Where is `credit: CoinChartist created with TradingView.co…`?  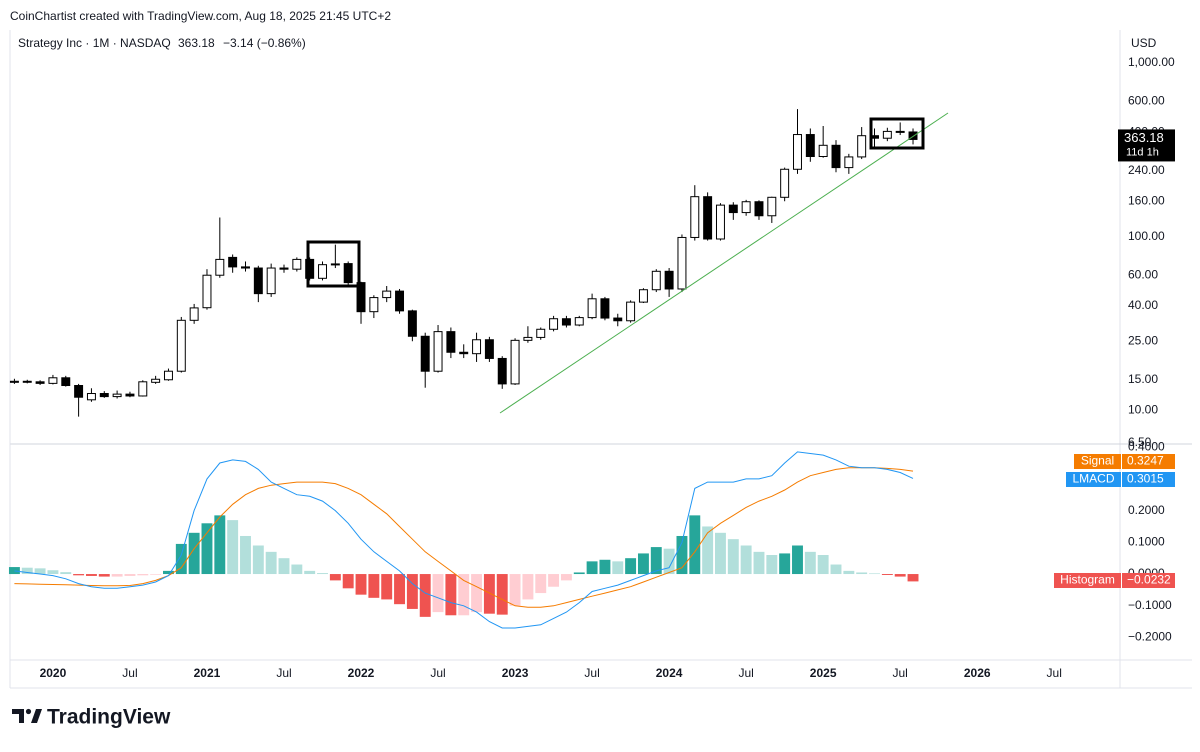
credit: CoinChartist created with TradingView.co… is located at coordinates (200, 16).